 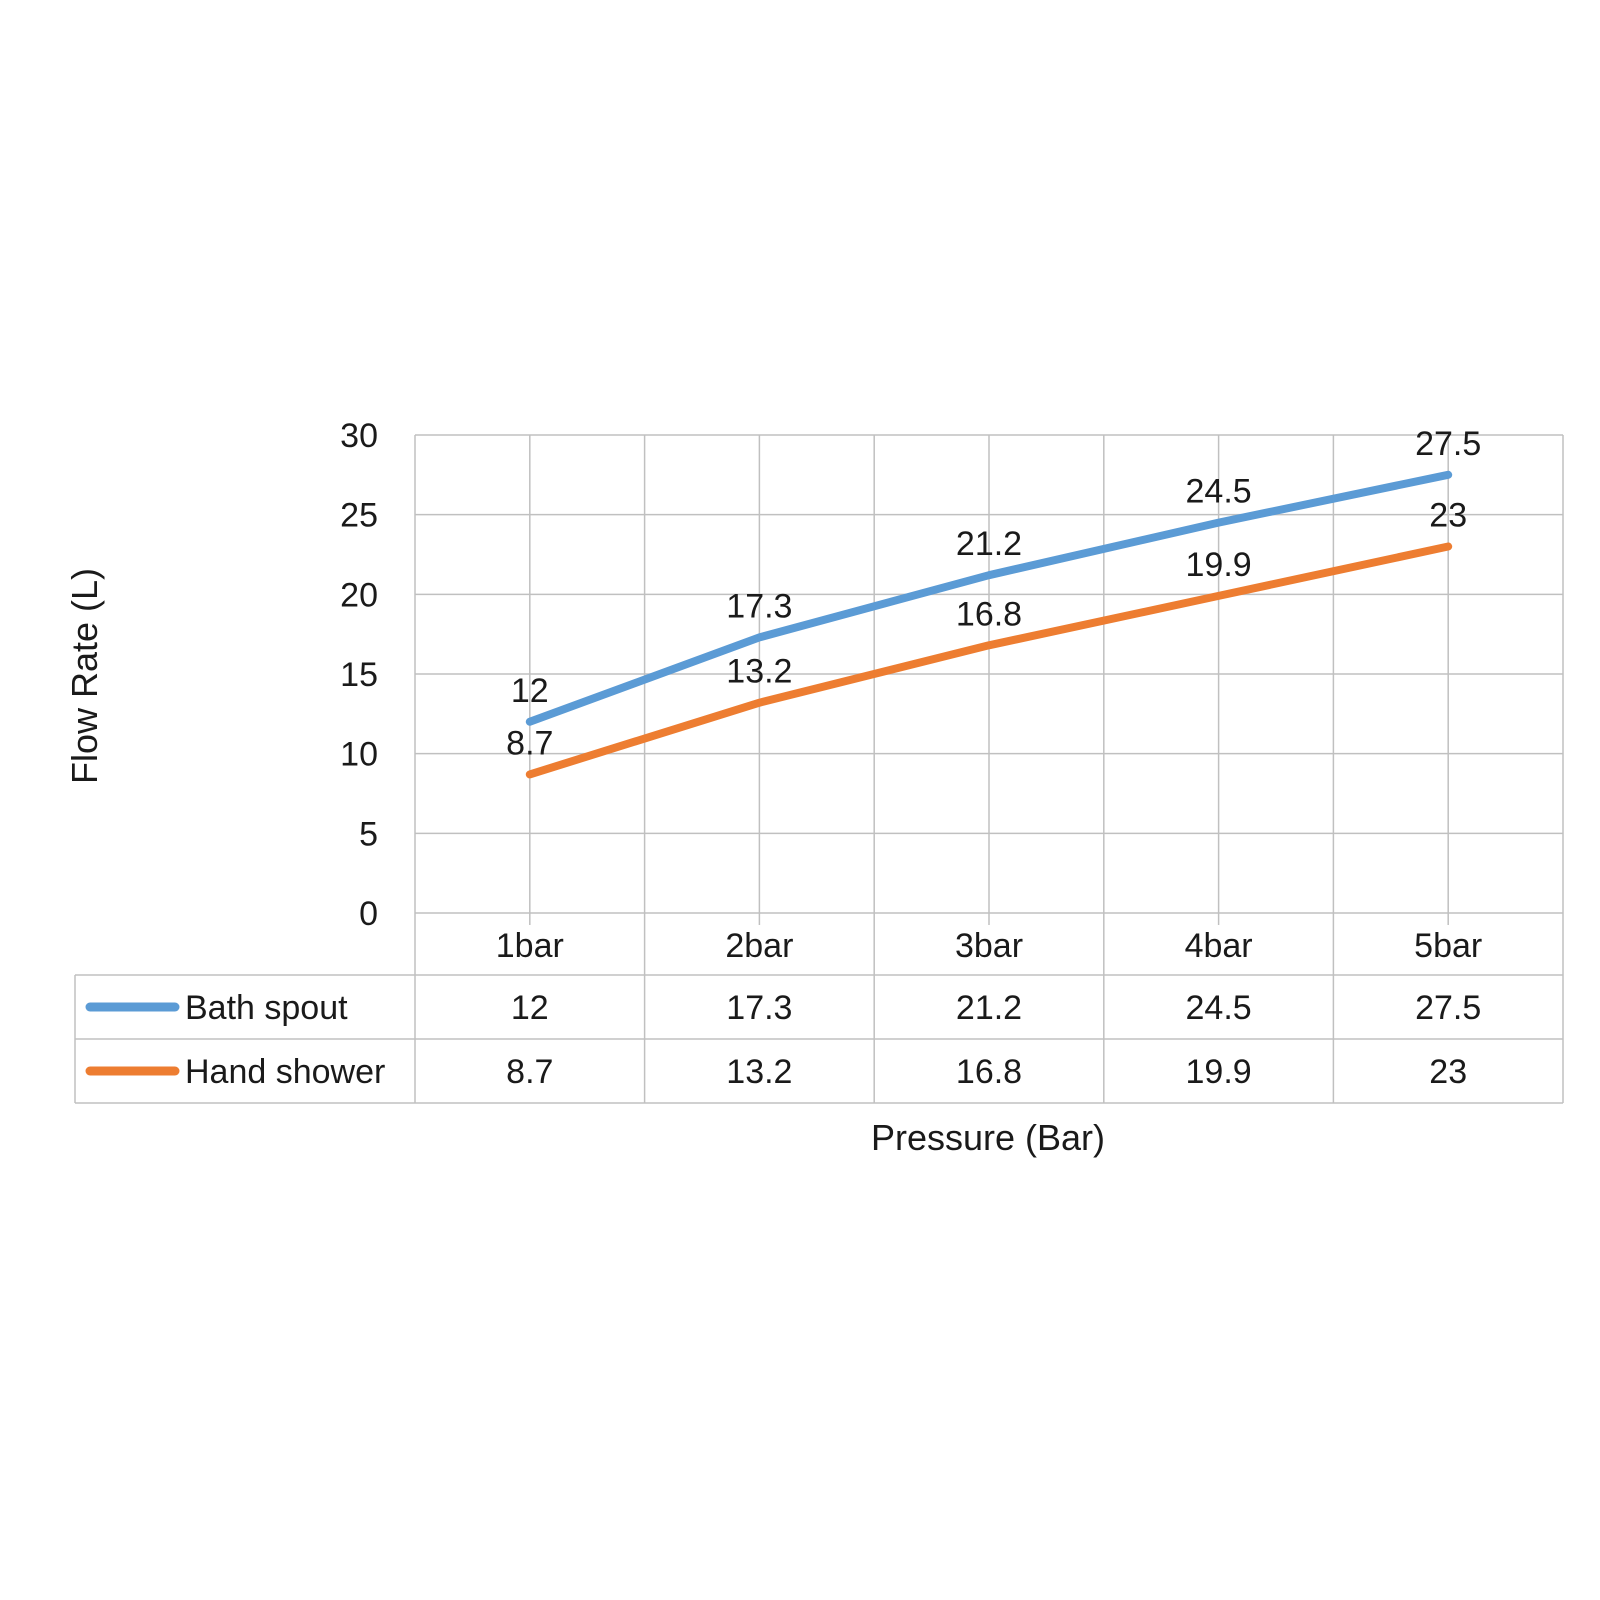 I want to click on table-cell-value: 12, so click(x=530, y=1008).